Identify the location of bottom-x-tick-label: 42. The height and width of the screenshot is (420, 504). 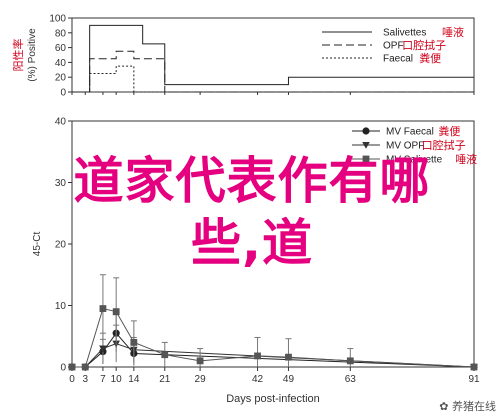
(258, 379).